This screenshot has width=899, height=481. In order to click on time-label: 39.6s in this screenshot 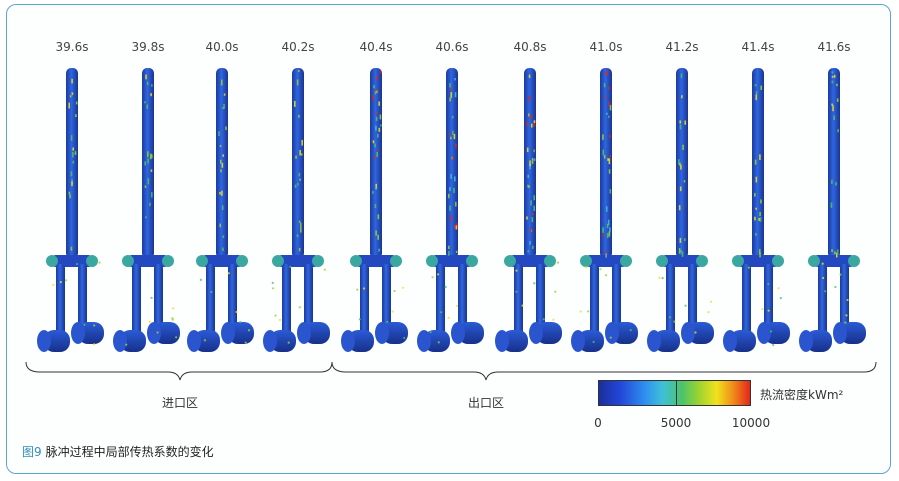, I will do `click(72, 47)`.